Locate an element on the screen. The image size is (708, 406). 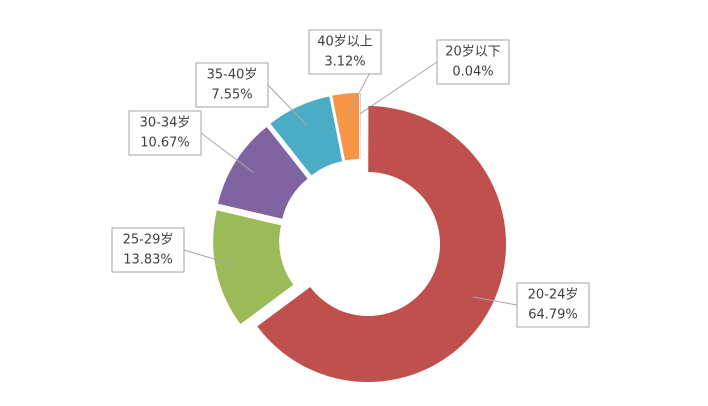
value-label: 3.12% is located at coordinates (344, 62).